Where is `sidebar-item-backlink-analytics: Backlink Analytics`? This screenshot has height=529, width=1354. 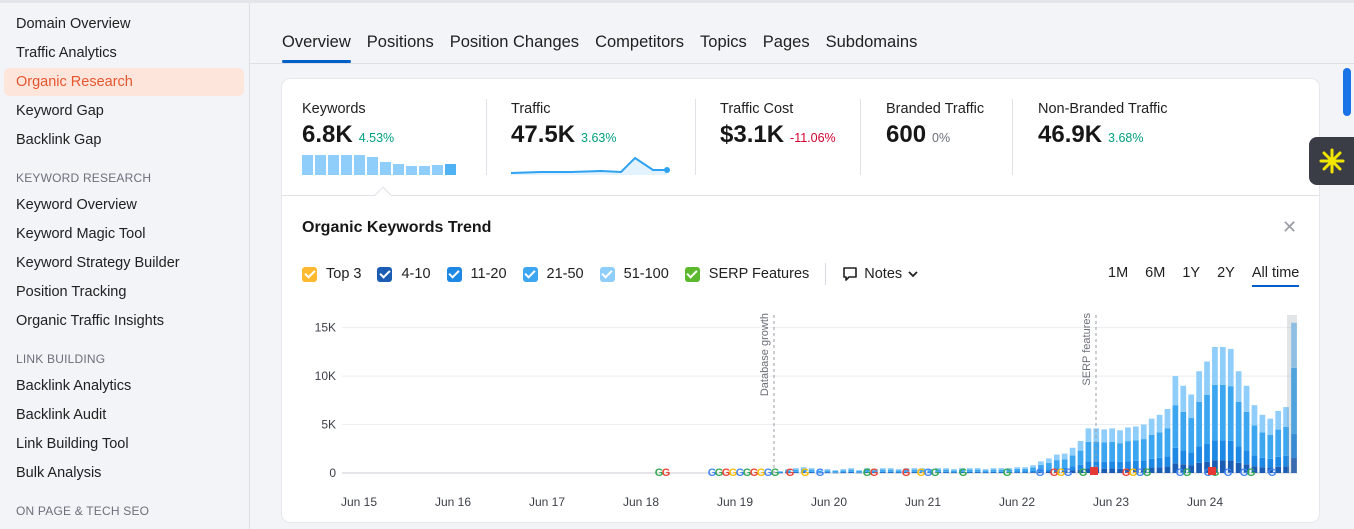 sidebar-item-backlink-analytics: Backlink Analytics is located at coordinates (74, 386).